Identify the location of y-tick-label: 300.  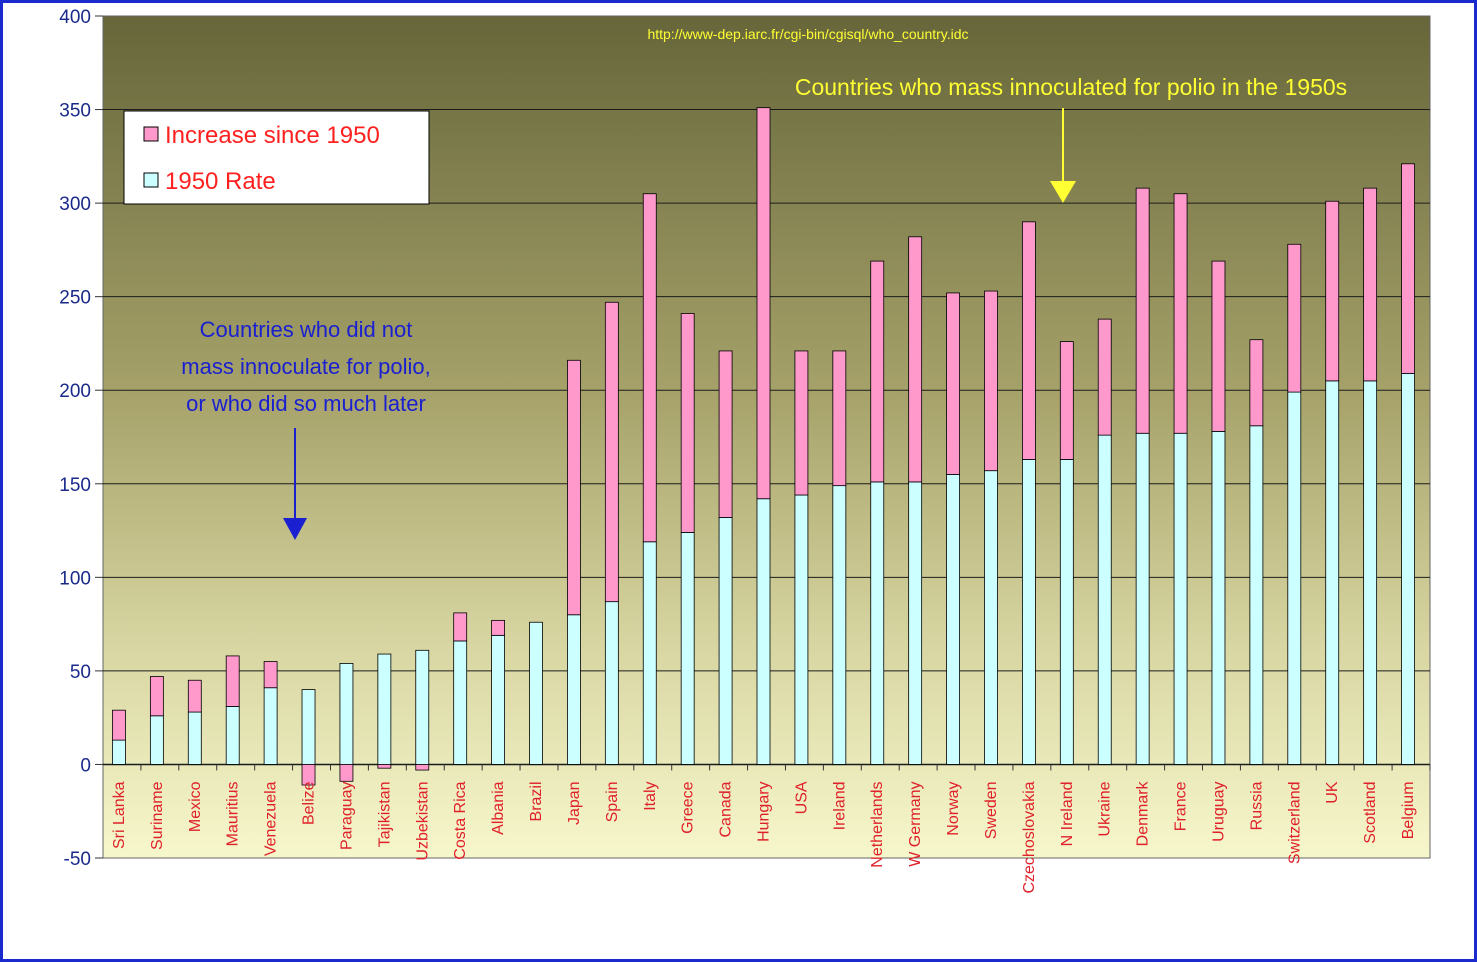
(75, 204).